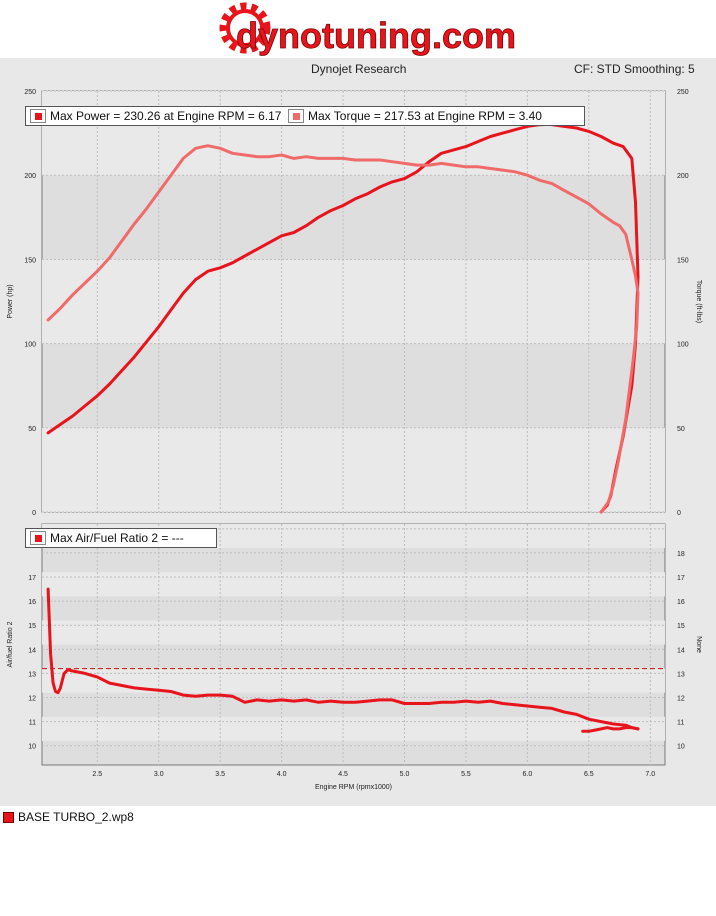 The width and height of the screenshot is (716, 916). I want to click on chart-title: Dynojet Research, so click(359, 69).